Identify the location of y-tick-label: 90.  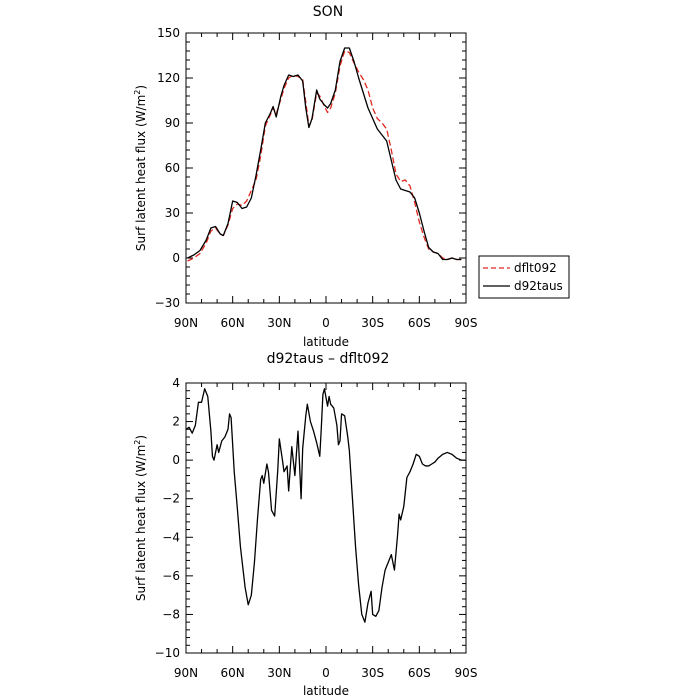
(172, 123).